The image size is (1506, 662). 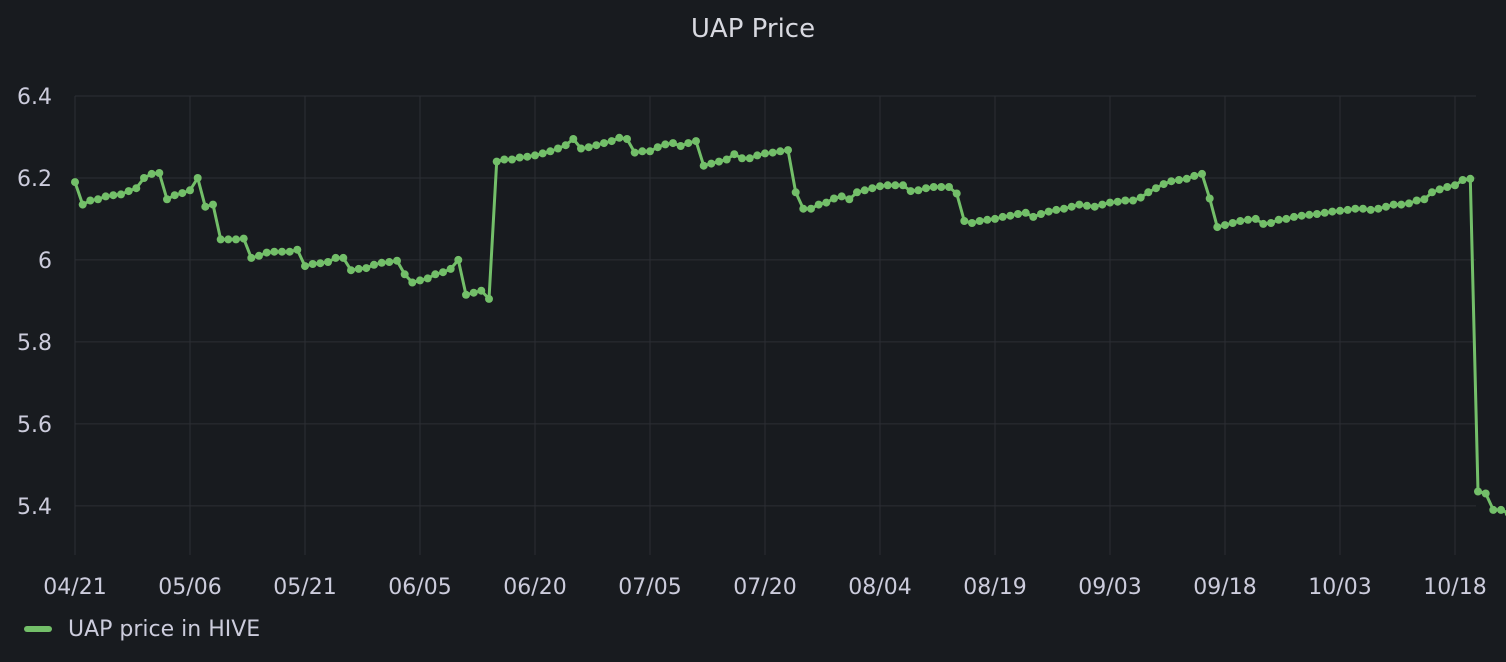 I want to click on legend: UAP price in HIVE, so click(x=142, y=629).